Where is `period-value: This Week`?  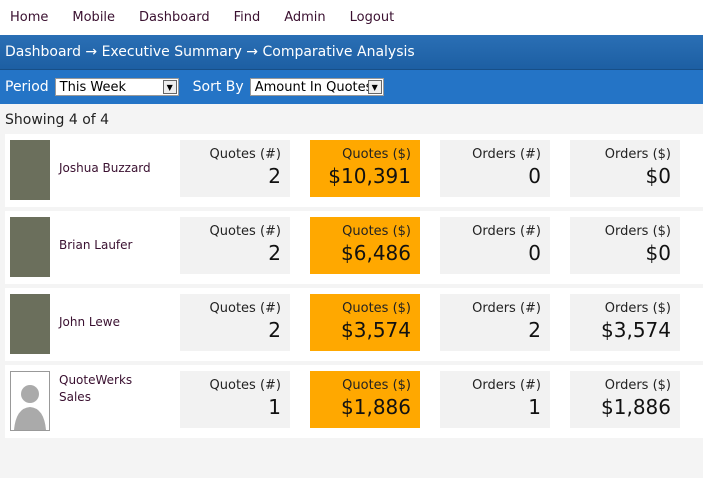
period-value: This Week is located at coordinates (92, 87).